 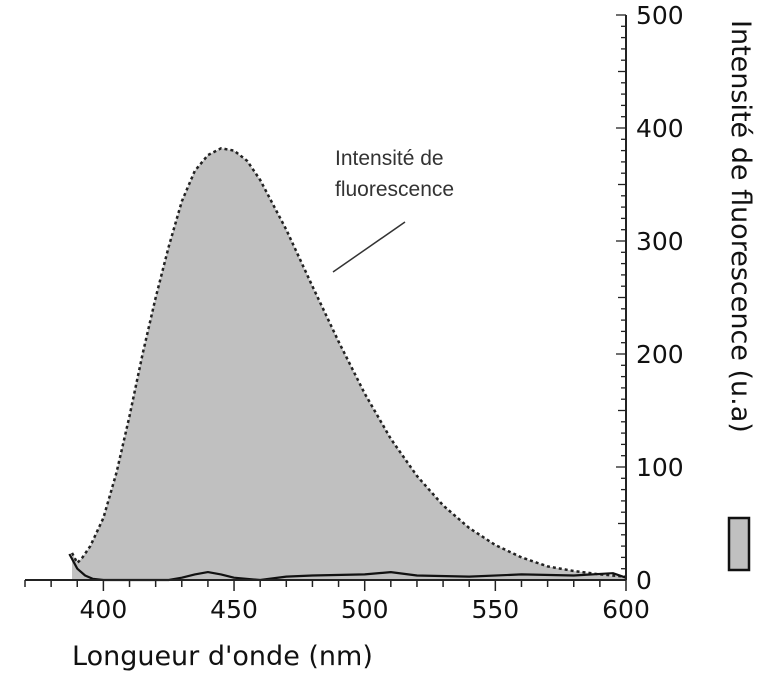 I want to click on y-tick-label: 400, so click(x=660, y=128).